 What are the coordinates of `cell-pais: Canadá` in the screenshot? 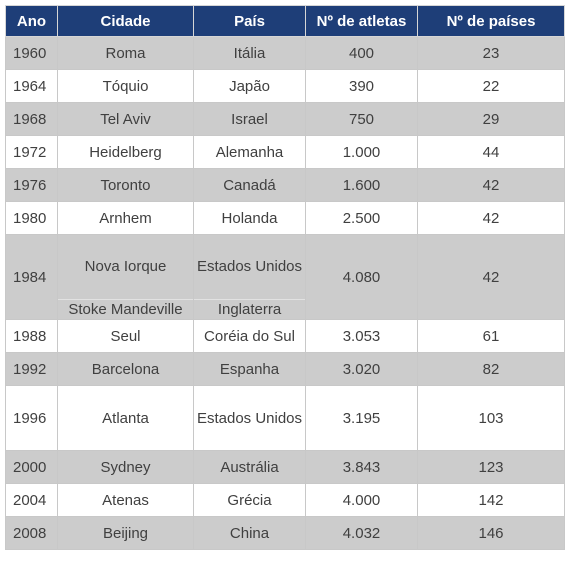 It's located at (249, 185).